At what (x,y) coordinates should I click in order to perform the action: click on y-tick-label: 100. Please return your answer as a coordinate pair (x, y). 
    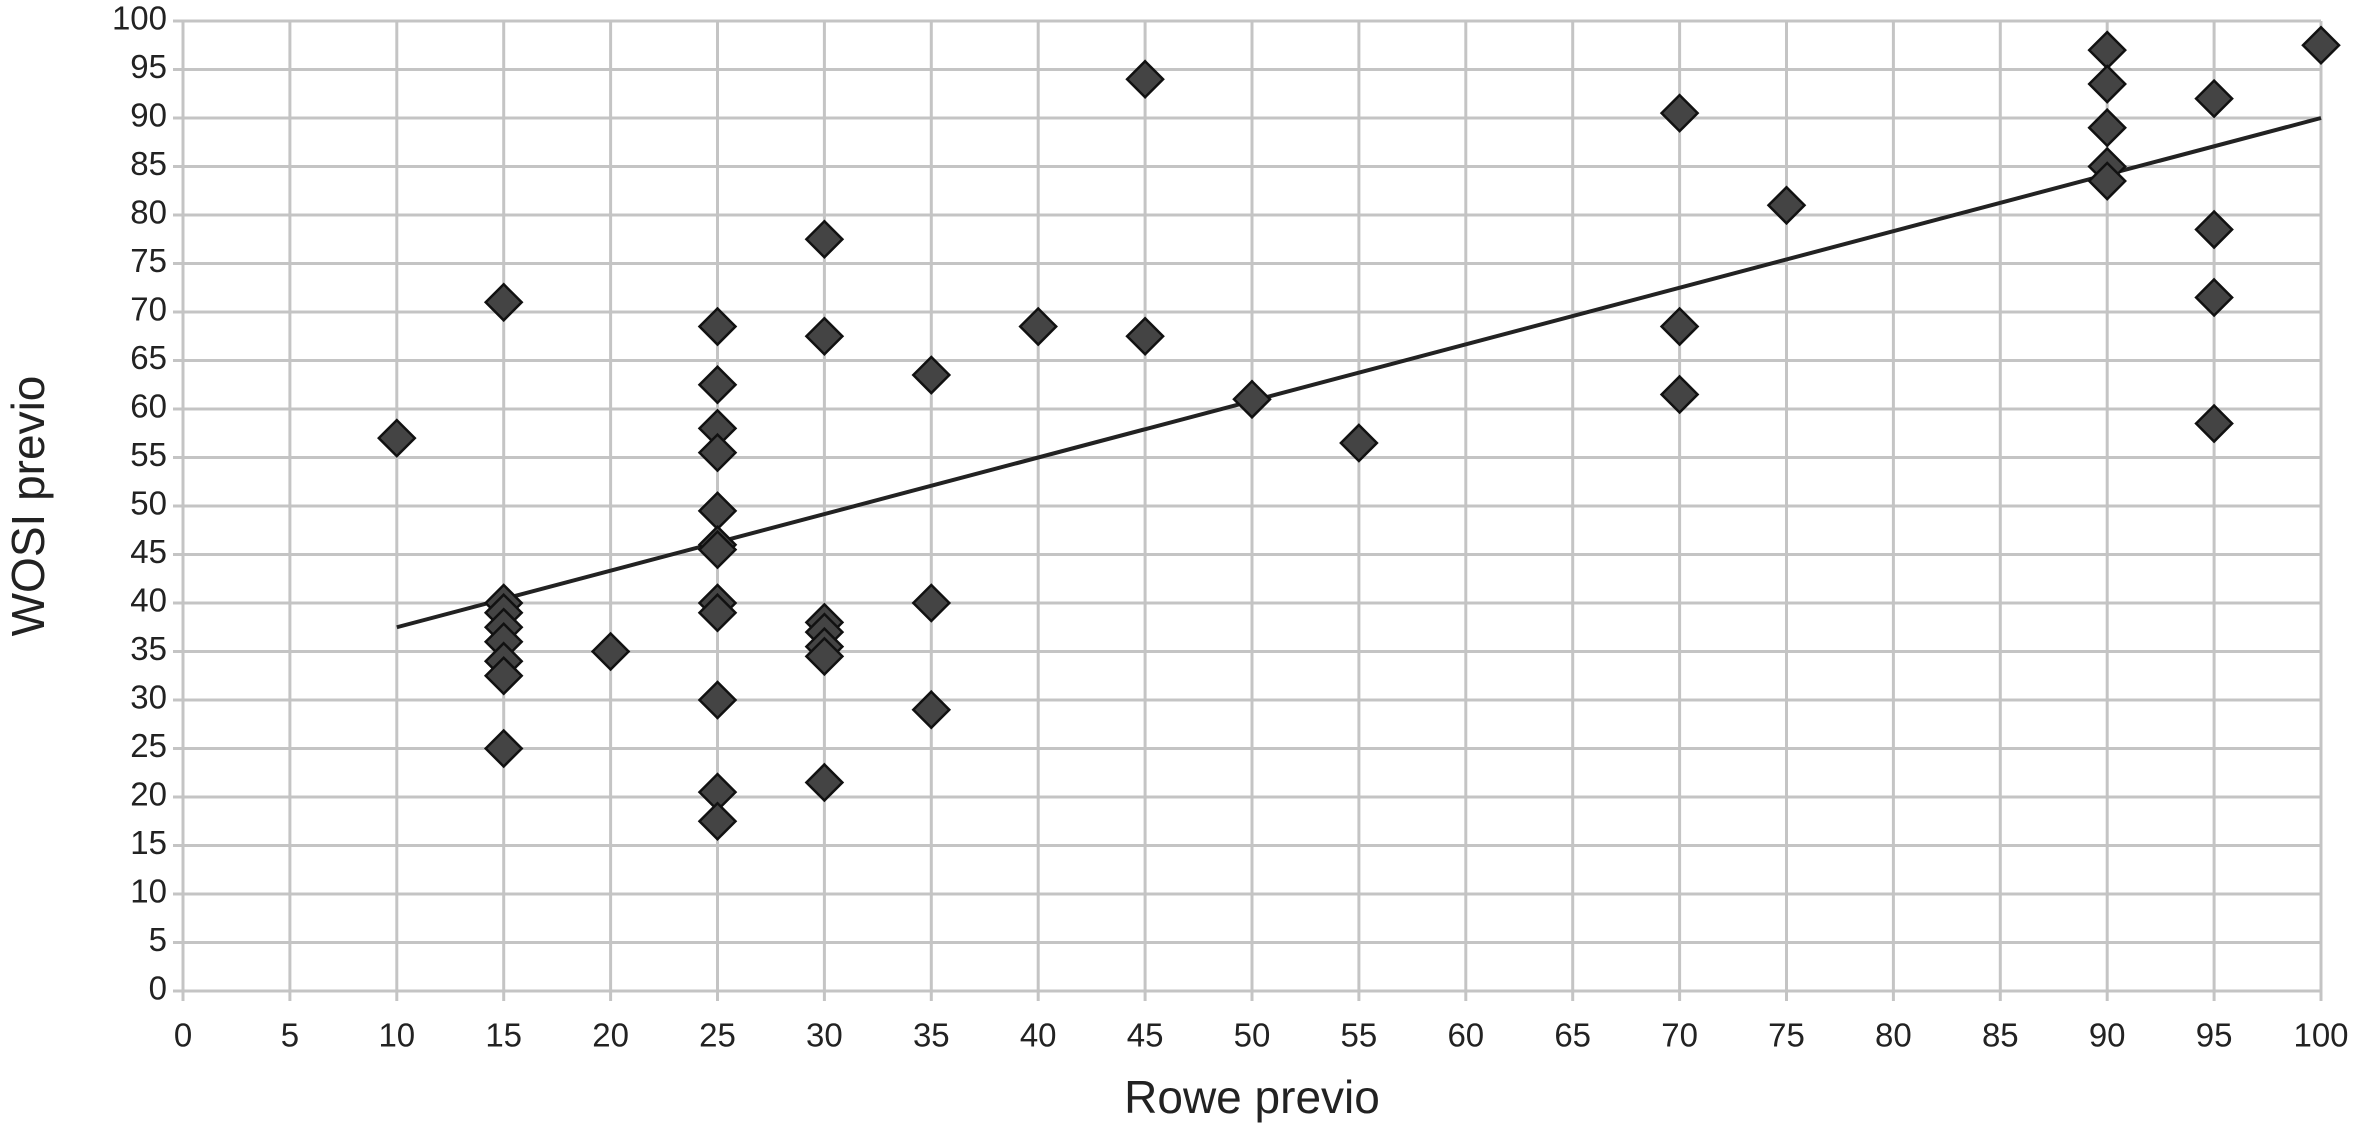
    Looking at the image, I should click on (139, 18).